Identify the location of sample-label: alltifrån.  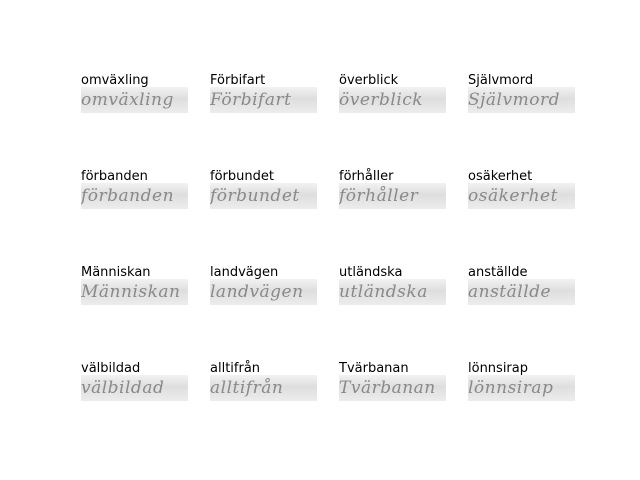
(235, 368).